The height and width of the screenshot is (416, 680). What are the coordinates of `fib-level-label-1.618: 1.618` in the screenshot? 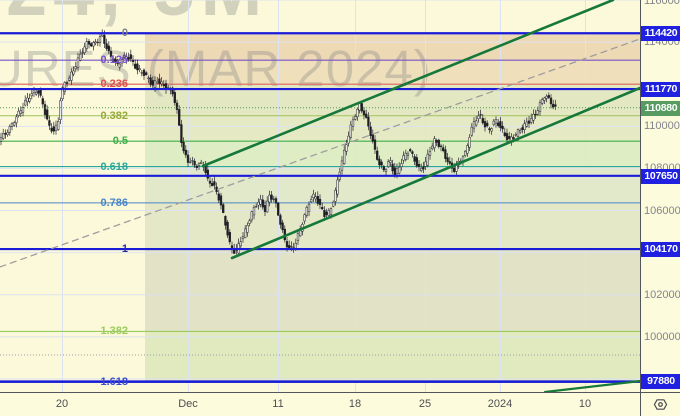 It's located at (114, 382).